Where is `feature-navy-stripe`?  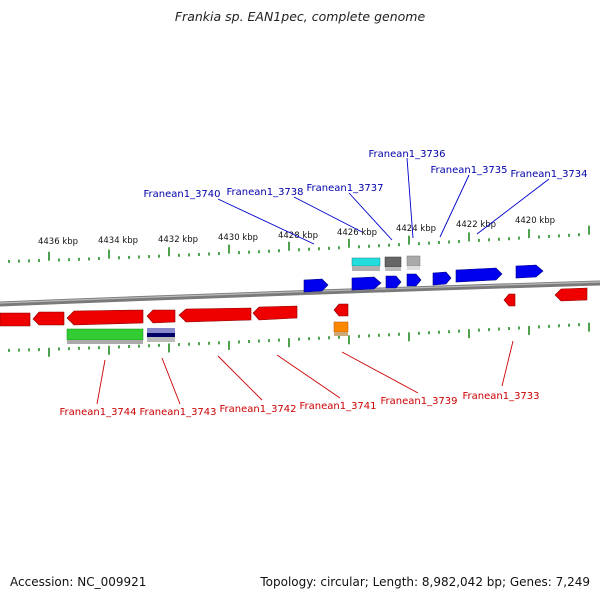 feature-navy-stripe is located at coordinates (161, 330).